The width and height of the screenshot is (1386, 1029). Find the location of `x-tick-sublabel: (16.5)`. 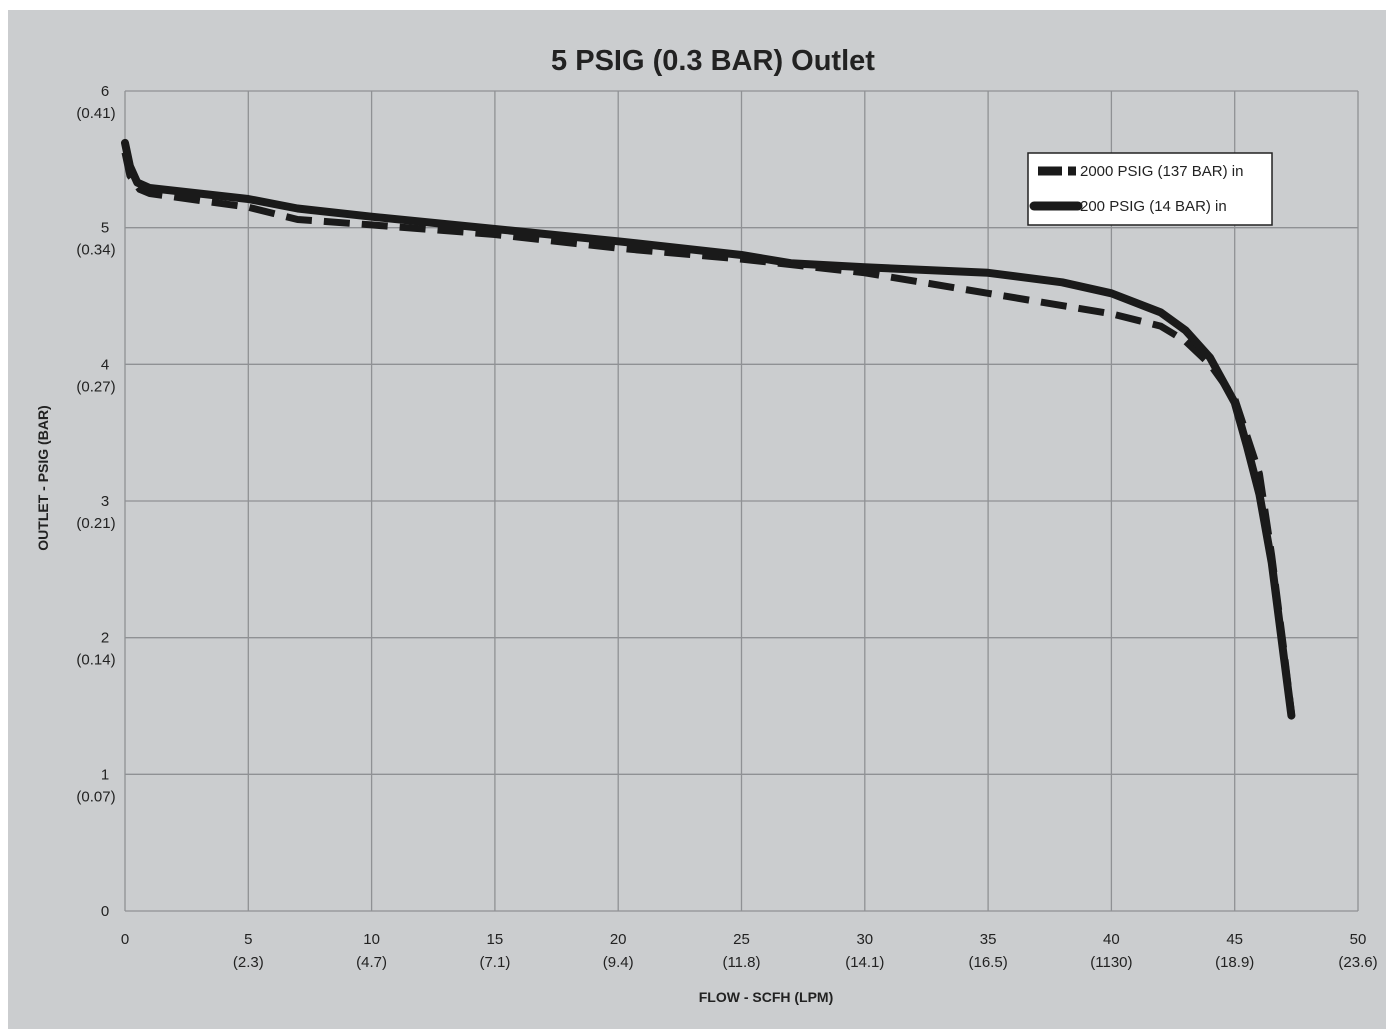

x-tick-sublabel: (16.5) is located at coordinates (988, 962).